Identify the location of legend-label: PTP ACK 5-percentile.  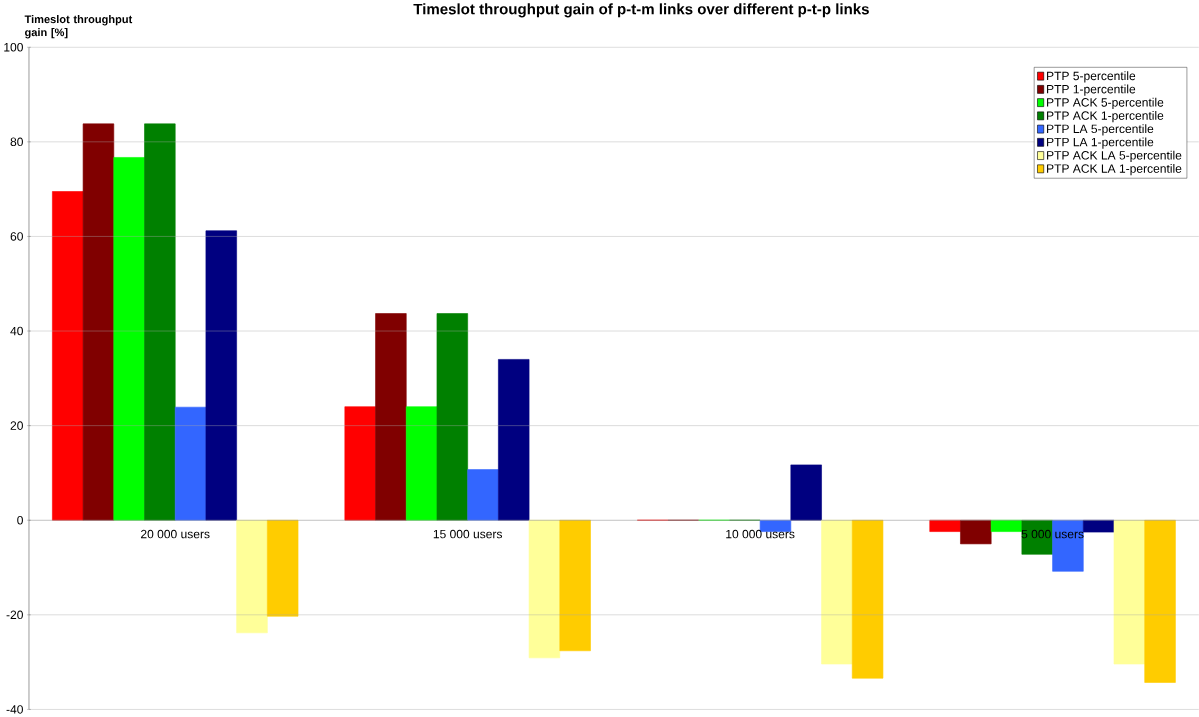
(1105, 103).